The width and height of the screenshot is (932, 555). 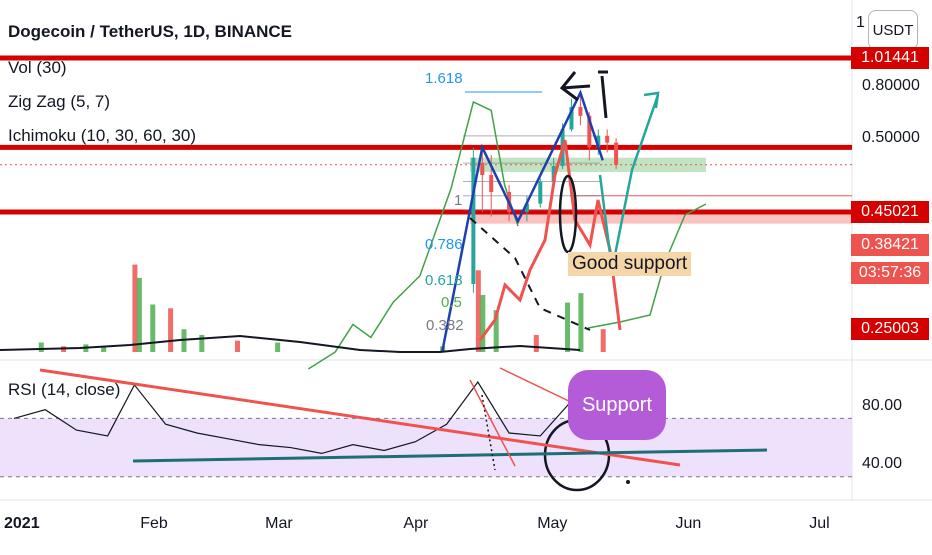 I want to click on time-axis-tick: Feb, so click(x=154, y=523).